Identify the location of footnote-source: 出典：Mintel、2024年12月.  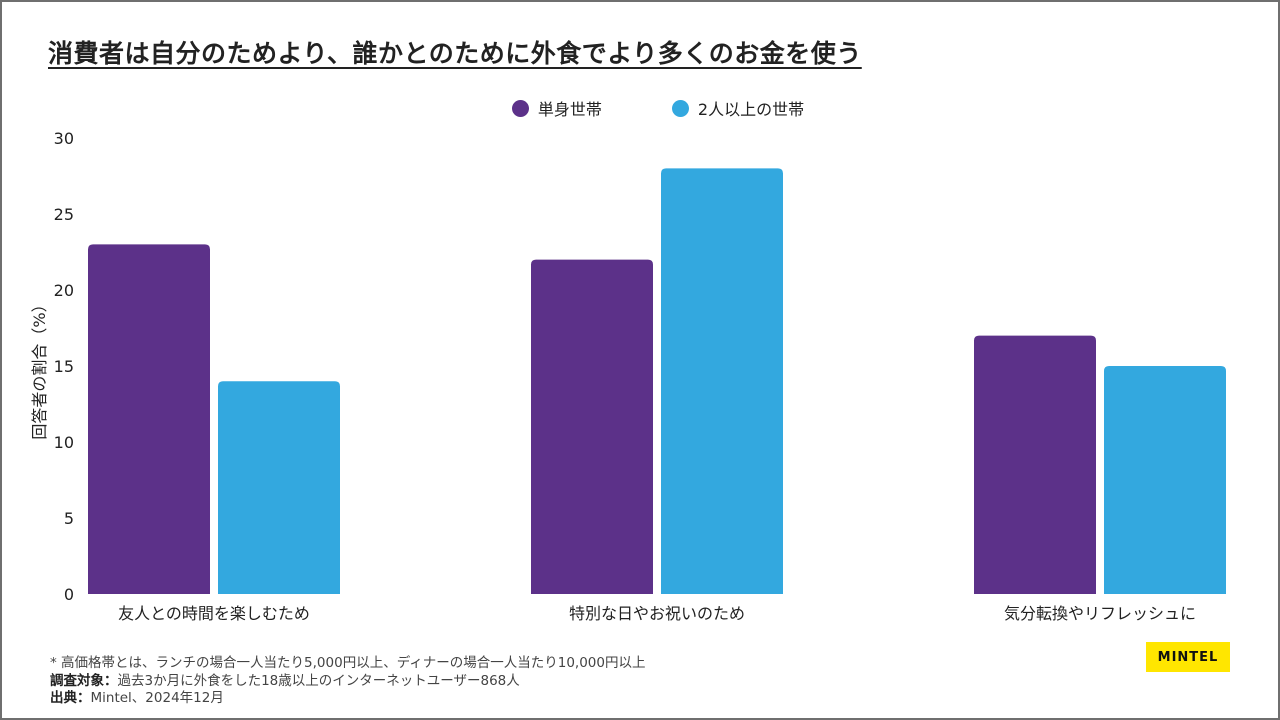
(347, 699).